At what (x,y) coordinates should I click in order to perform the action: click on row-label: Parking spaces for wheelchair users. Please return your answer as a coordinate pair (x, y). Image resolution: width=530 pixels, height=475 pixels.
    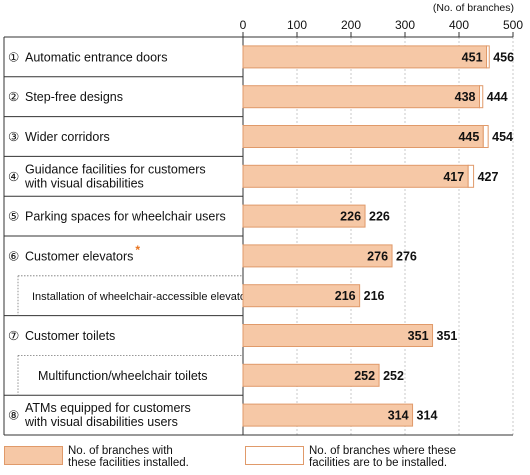
    Looking at the image, I should click on (125, 217).